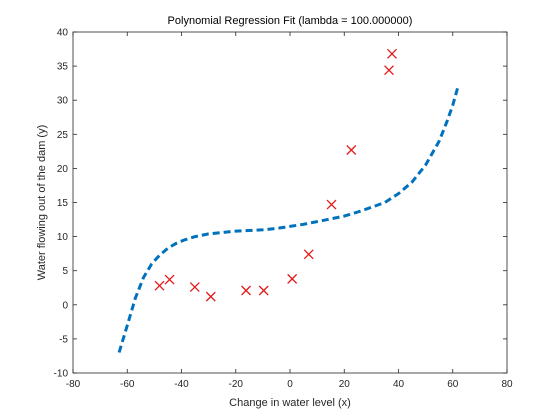  Describe the element at coordinates (42, 203) in the screenshot. I see `y-axis-label: Water flowing out of the dam (y)` at that location.